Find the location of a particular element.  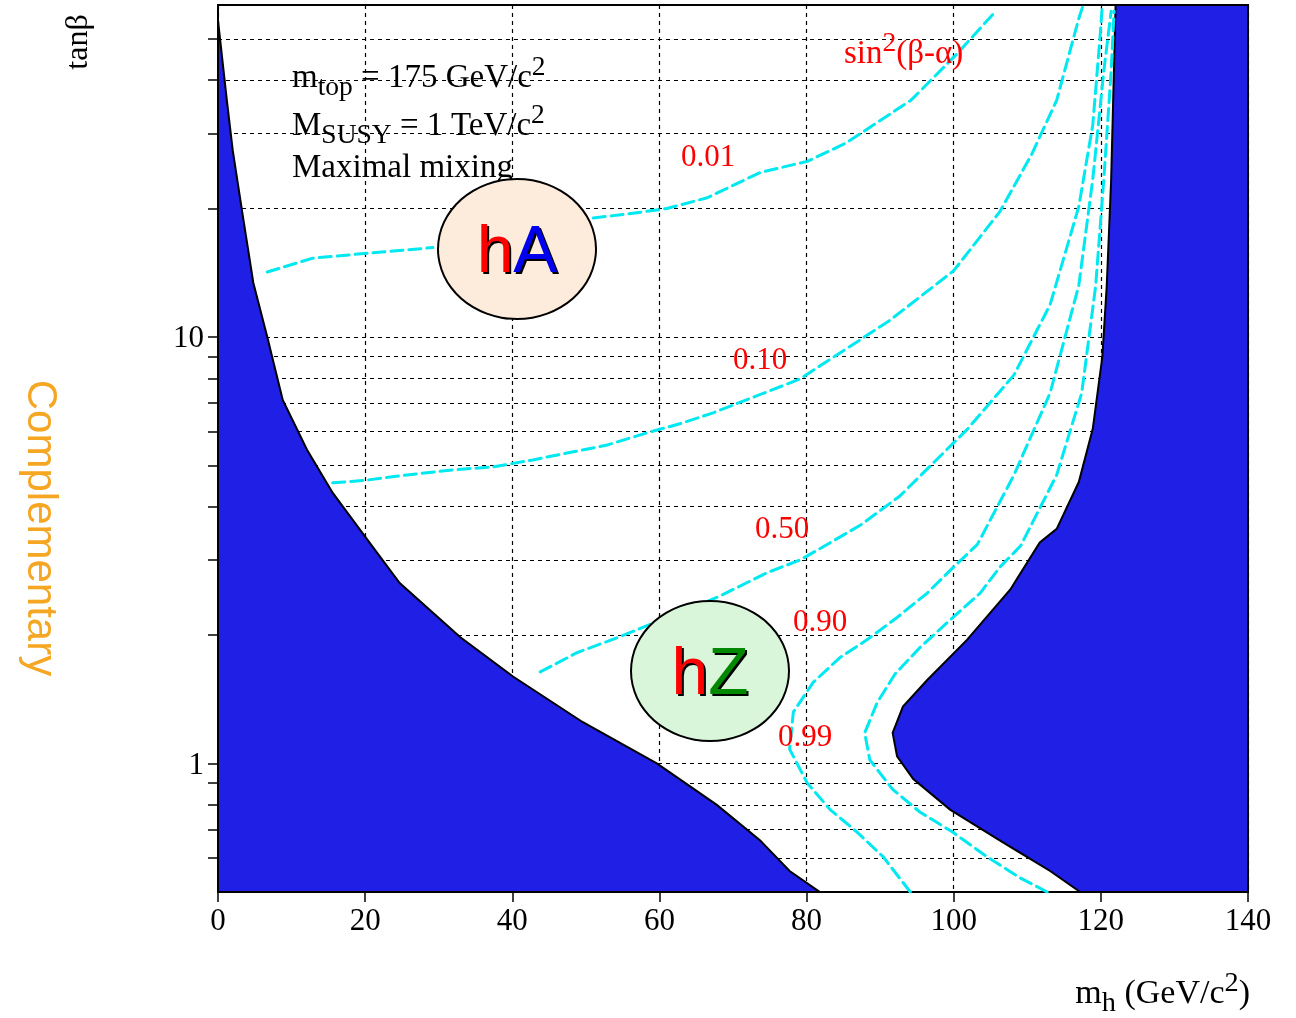

x-tick-label: 0 is located at coordinates (218, 919).